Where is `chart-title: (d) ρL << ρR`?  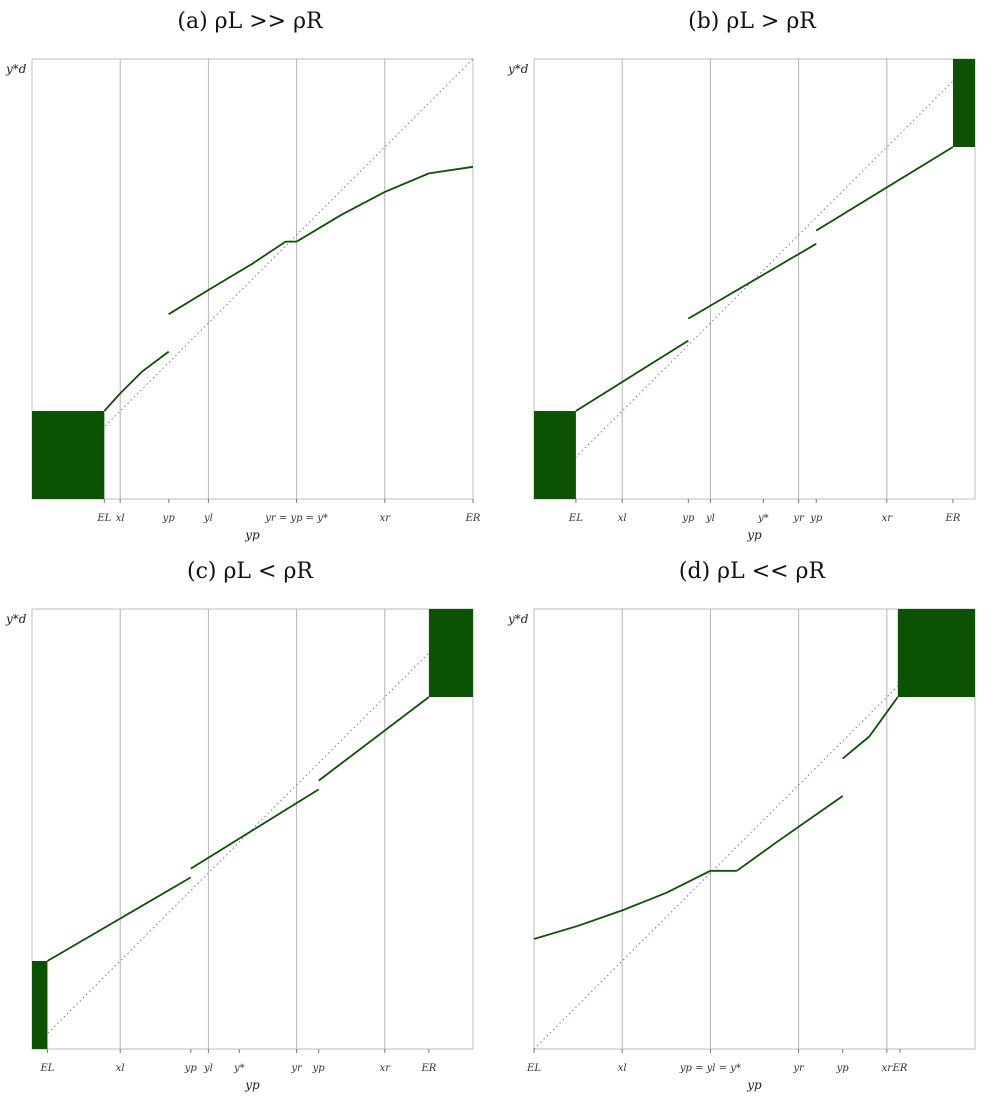
chart-title: (d) ρL << ρR is located at coordinates (753, 571).